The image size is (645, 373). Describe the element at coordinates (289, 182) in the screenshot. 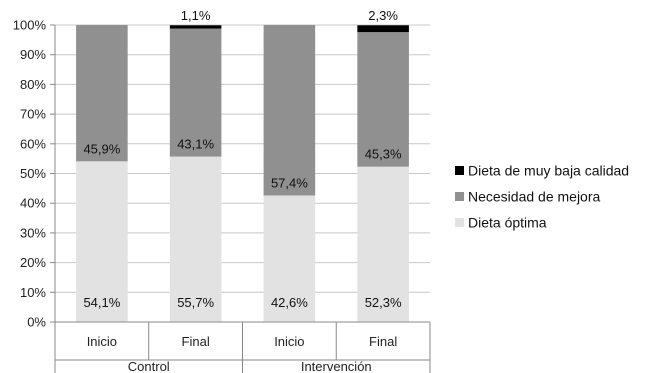

I see `data-label: 57,4%` at that location.